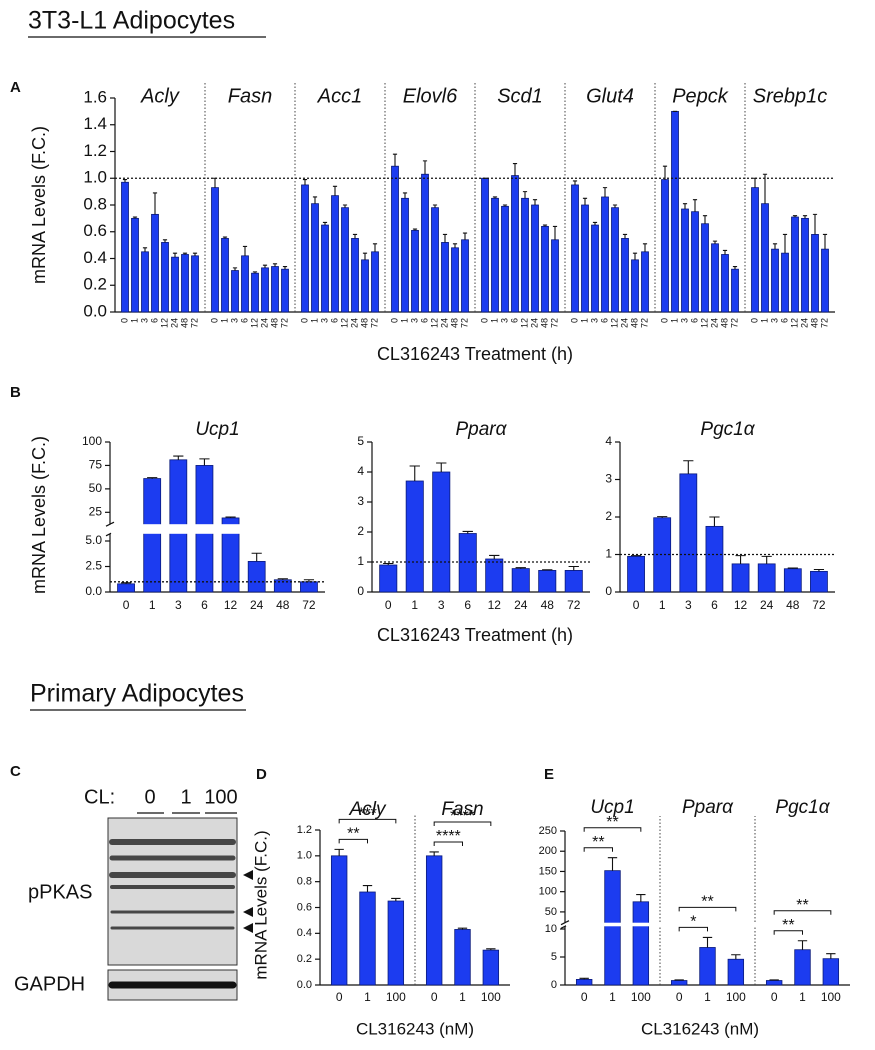  What do you see at coordinates (520, 96) in the screenshot?
I see `group-title: Scd1` at bounding box center [520, 96].